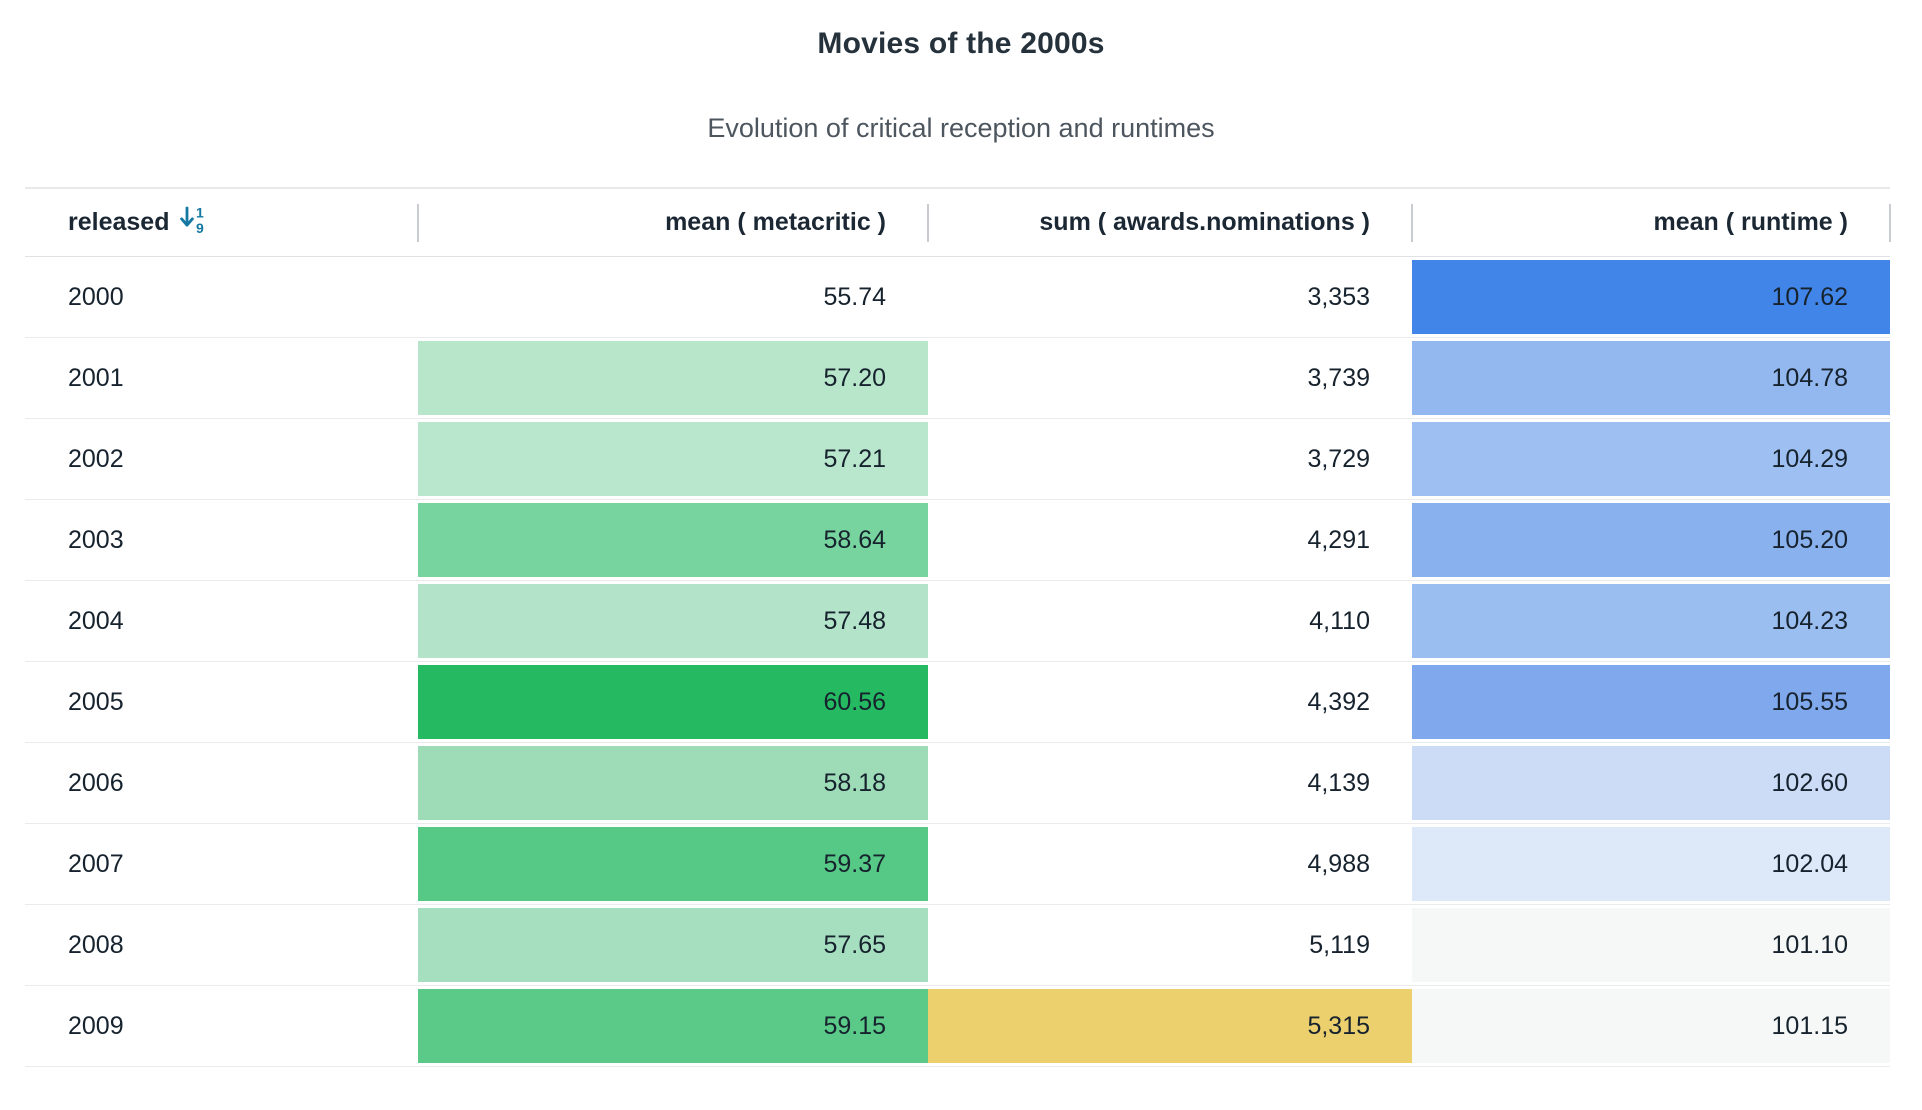 Image resolution: width=1922 pixels, height=1110 pixels. I want to click on table-row: 2000 55.74 3,353 107.62, so click(957, 297).